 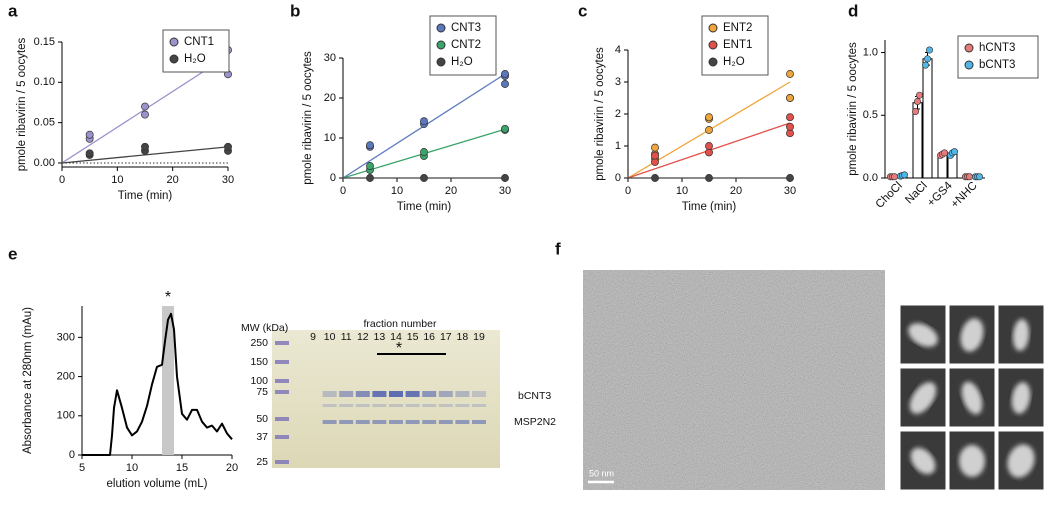 I want to click on micrograph-image, so click(x=734, y=380).